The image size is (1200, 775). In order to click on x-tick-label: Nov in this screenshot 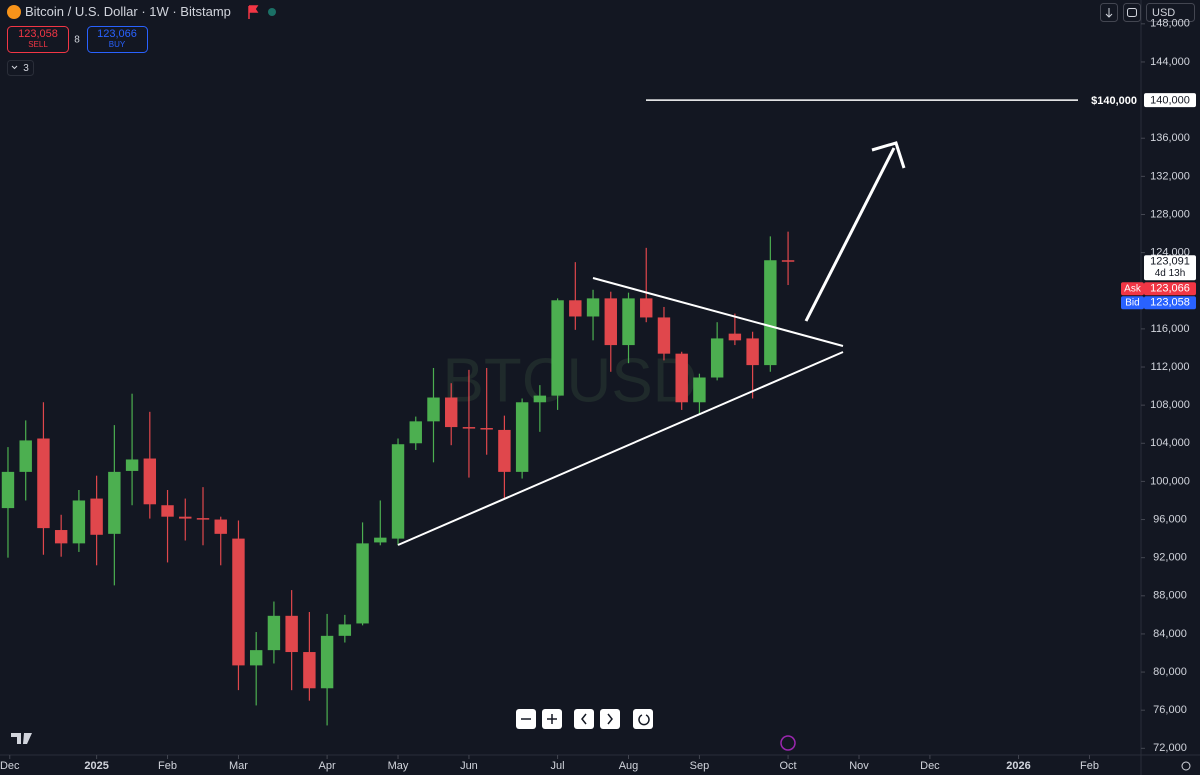, I will do `click(859, 766)`.